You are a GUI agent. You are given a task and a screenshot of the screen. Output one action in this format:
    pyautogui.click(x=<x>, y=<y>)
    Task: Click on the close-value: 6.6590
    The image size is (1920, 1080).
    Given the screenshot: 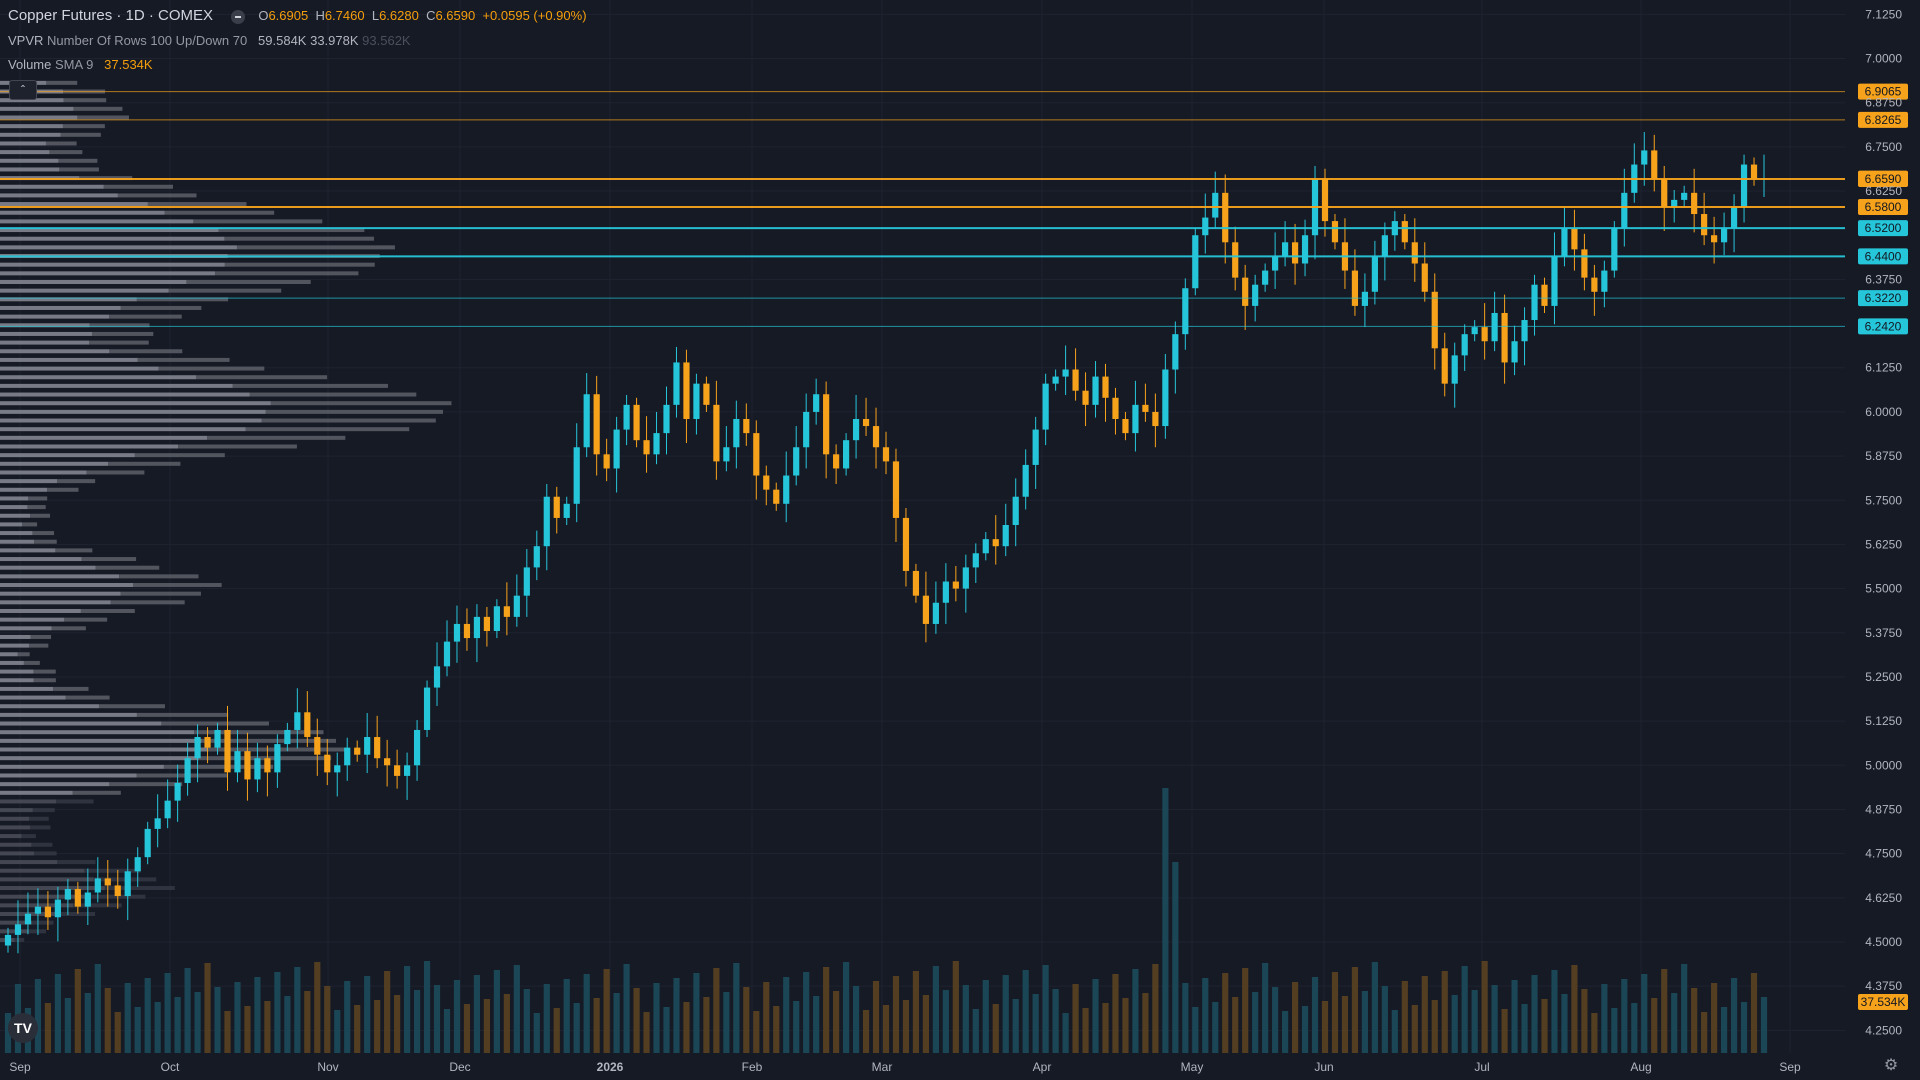 What is the action you would take?
    pyautogui.click(x=455, y=15)
    